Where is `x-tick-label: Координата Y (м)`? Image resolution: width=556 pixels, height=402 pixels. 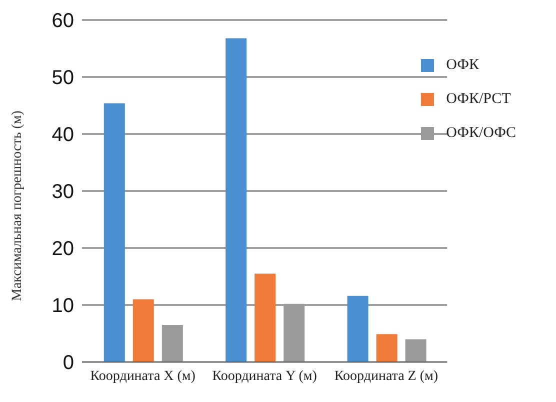
x-tick-label: Координата Y (м) is located at coordinates (265, 376).